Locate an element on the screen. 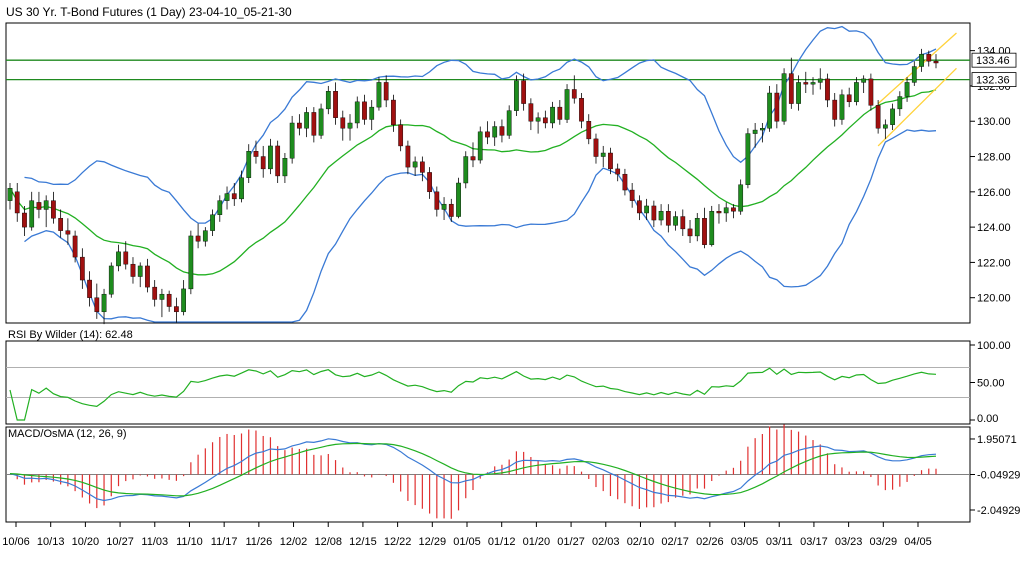  date-tick-label: 11/17 is located at coordinates (224, 542).